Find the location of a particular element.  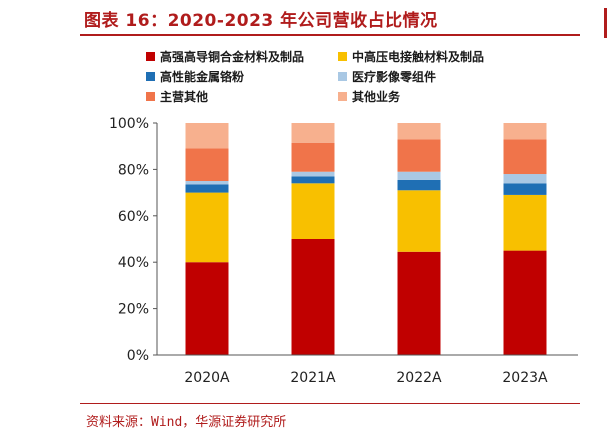

footer-divider is located at coordinates (330, 403).